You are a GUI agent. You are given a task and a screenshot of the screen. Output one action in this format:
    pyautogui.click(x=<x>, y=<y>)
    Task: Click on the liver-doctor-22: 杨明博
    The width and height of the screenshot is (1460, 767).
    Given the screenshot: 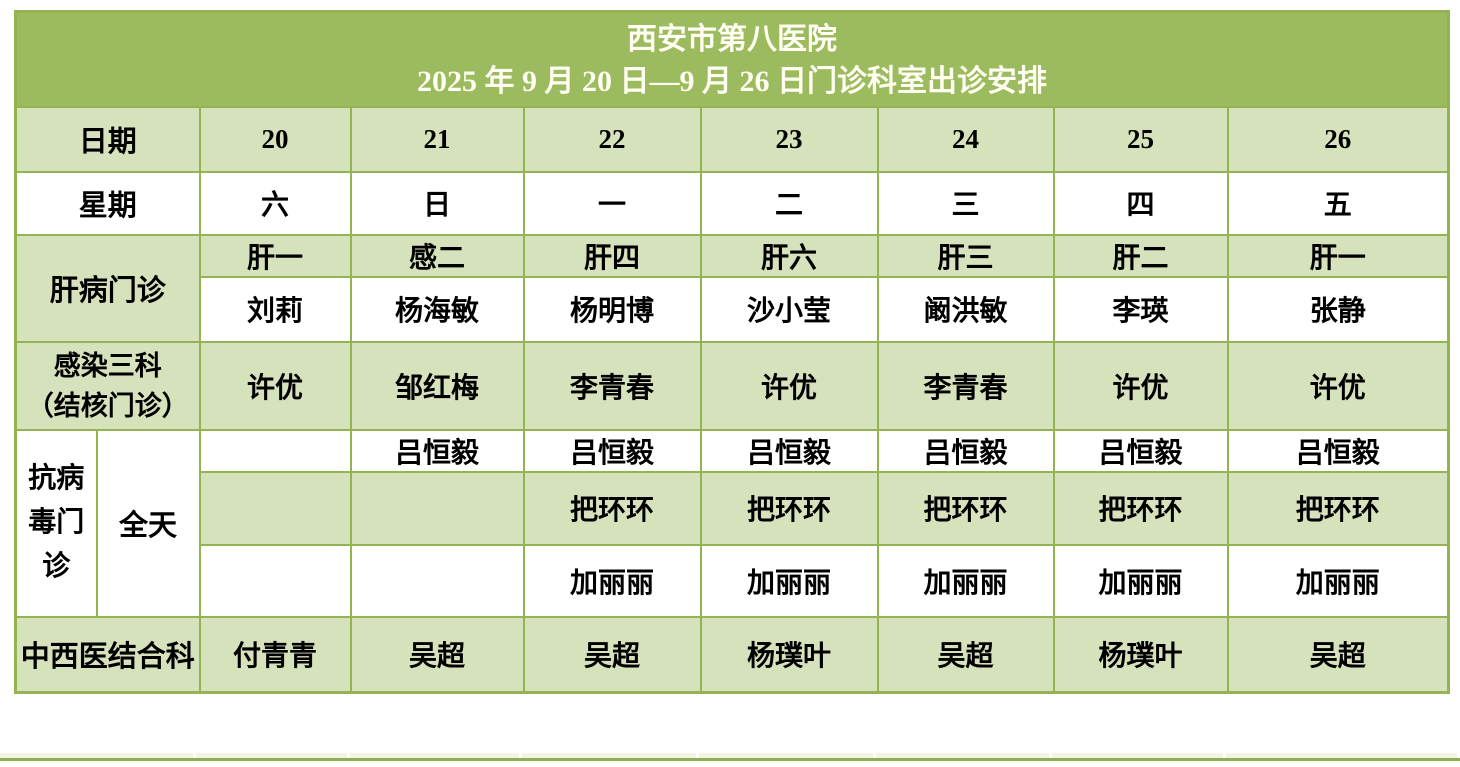 What is the action you would take?
    pyautogui.click(x=612, y=309)
    